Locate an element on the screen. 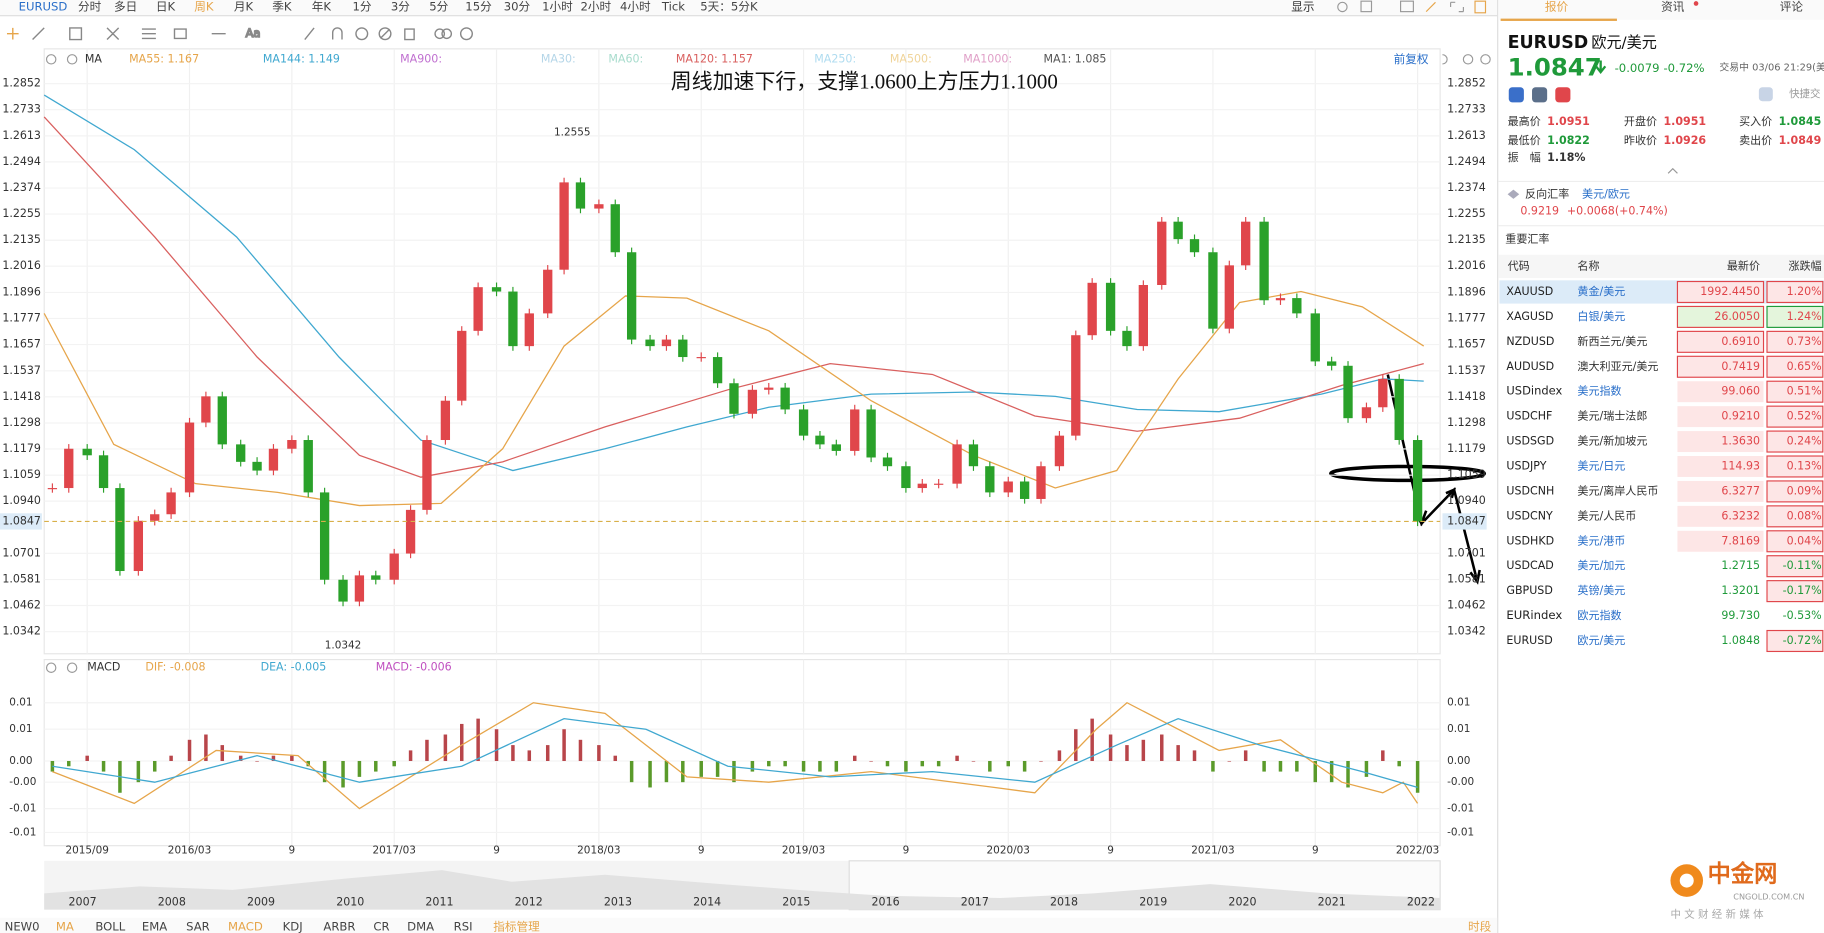 This screenshot has height=933, width=1824. indicator-tab: NEW0 is located at coordinates (22, 926).